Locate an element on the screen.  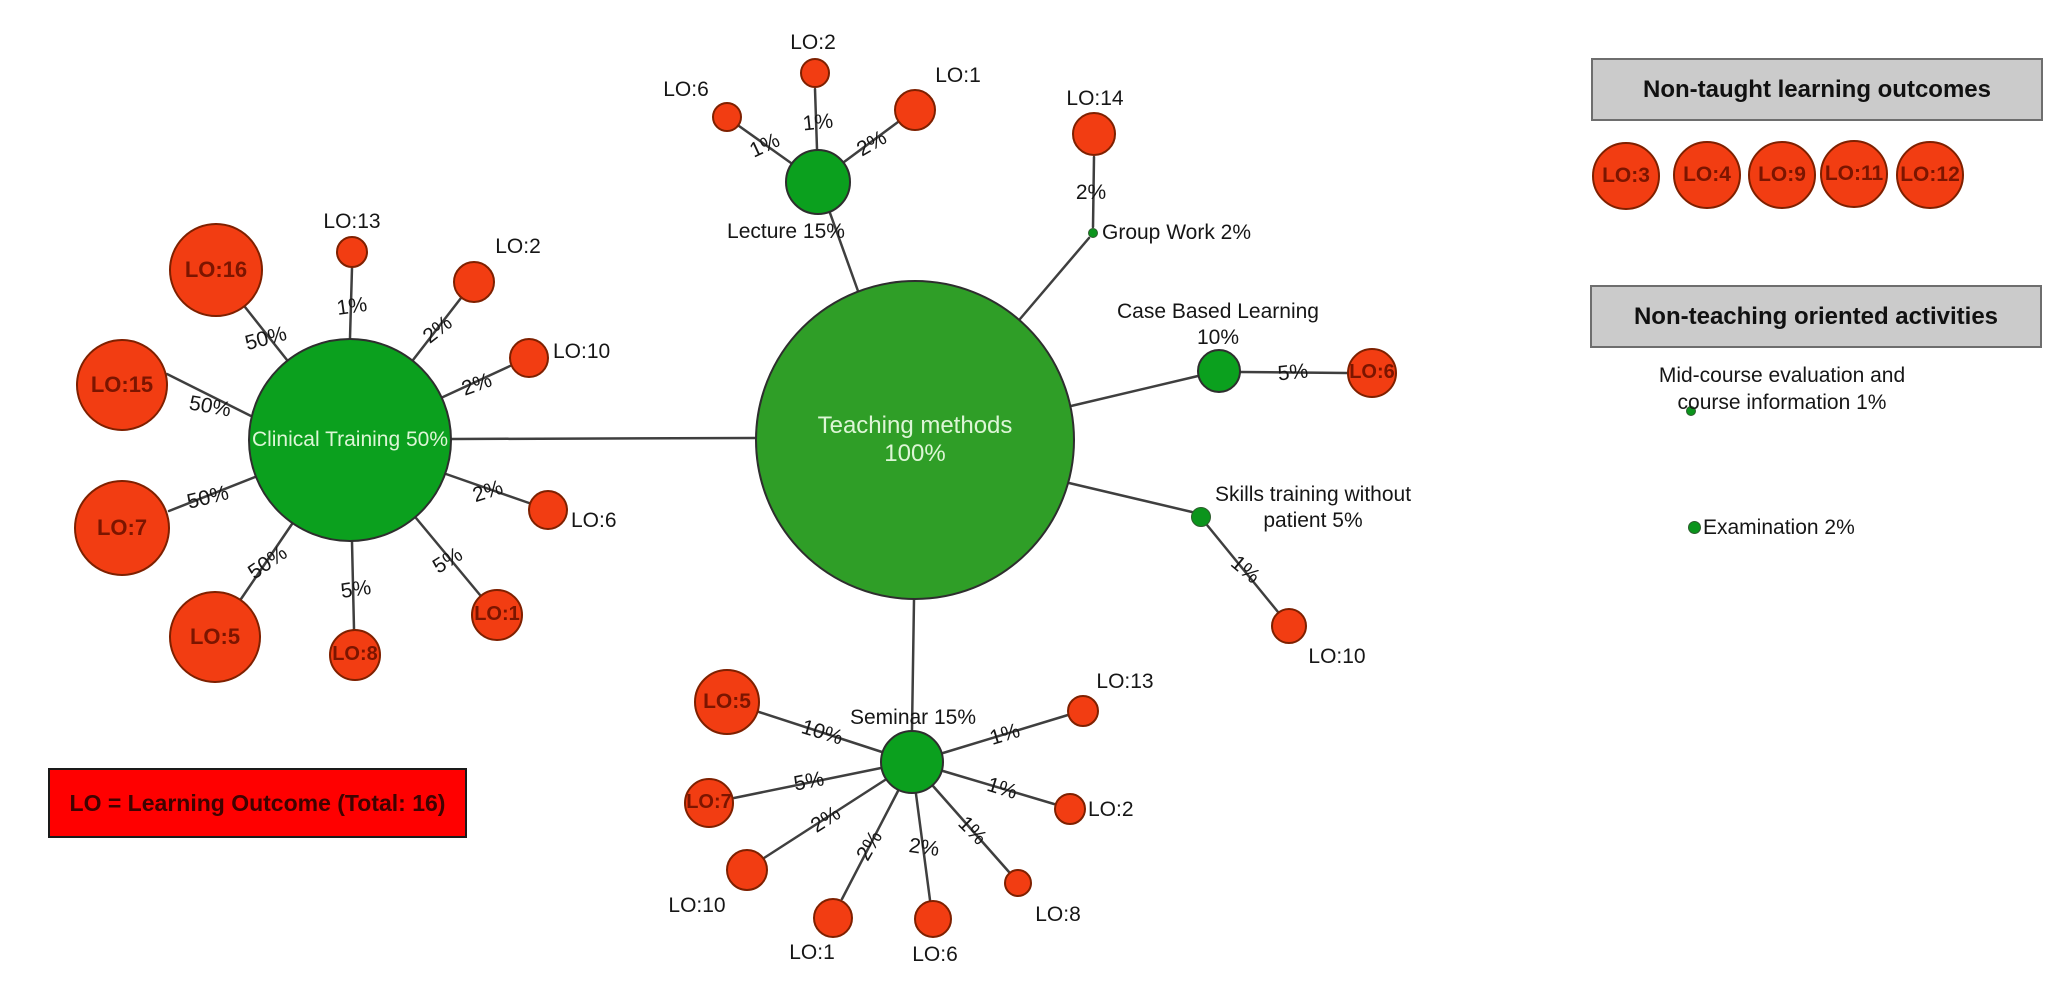
node-lo8-seminar is located at coordinates (1018, 883).